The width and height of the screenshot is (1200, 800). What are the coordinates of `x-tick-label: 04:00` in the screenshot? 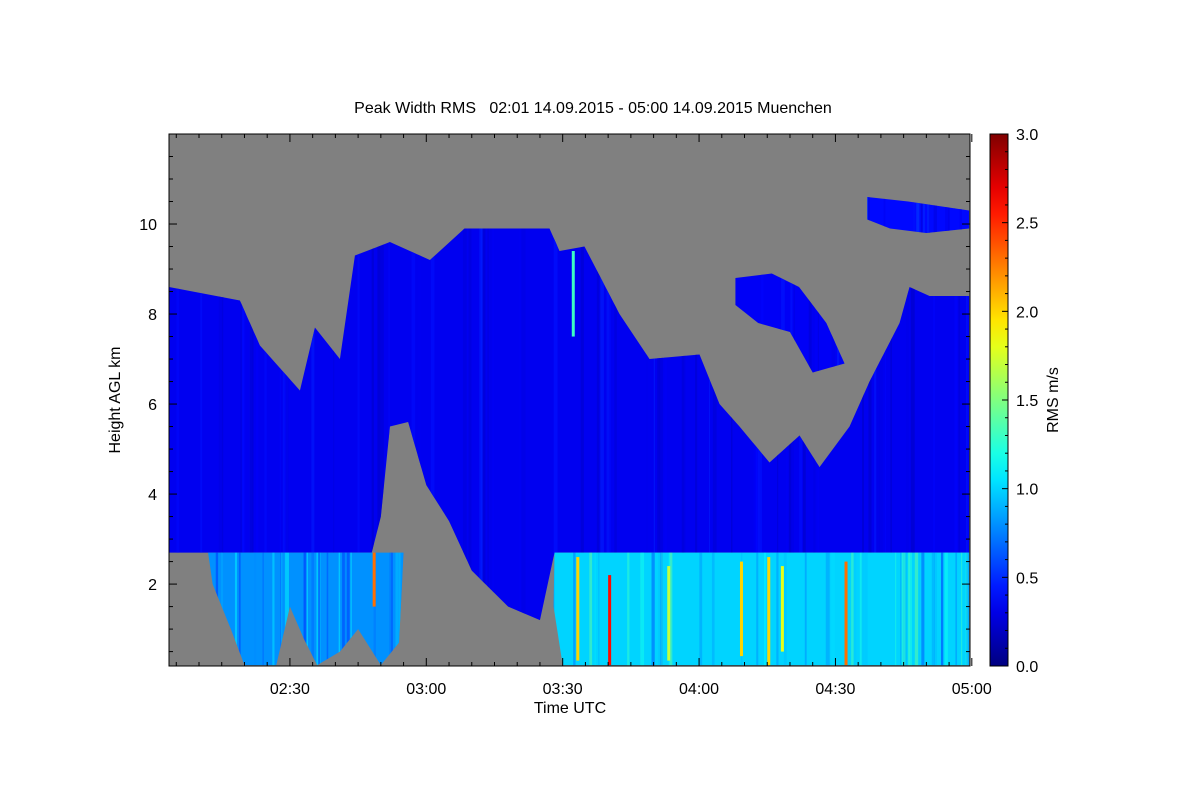 It's located at (699, 689).